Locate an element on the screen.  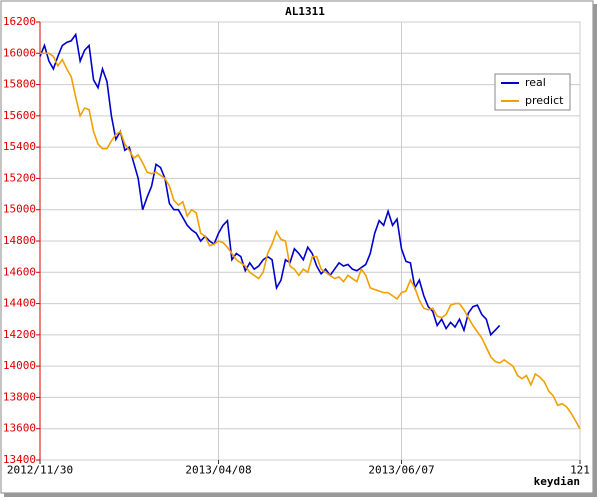
y-tick-label: 14400 is located at coordinates (19, 303).